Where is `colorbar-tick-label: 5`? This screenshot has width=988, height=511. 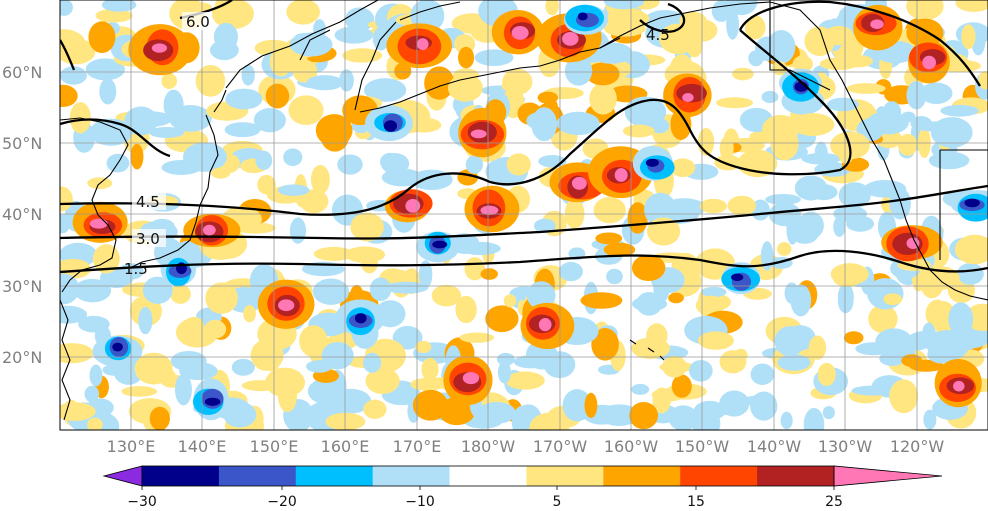 colorbar-tick-label: 5 is located at coordinates (557, 502).